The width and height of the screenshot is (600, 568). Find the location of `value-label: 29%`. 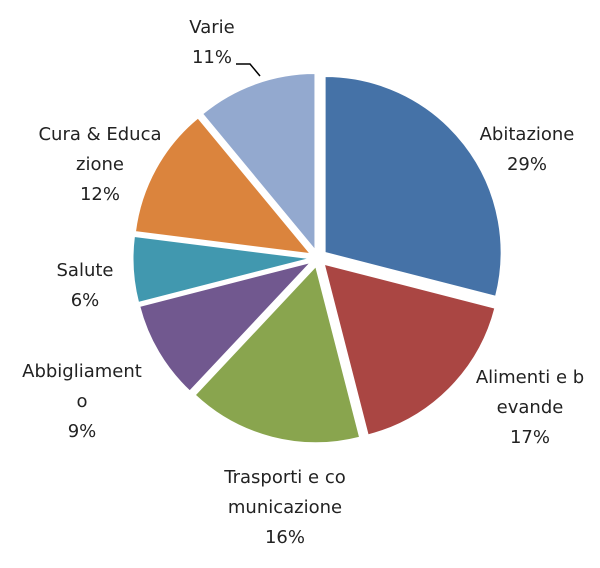

value-label: 29% is located at coordinates (526, 164).